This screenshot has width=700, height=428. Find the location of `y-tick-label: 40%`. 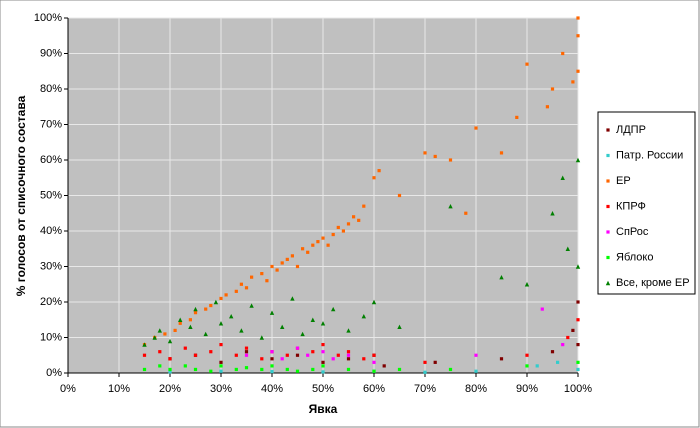

y-tick-label: 40% is located at coordinates (51, 231).